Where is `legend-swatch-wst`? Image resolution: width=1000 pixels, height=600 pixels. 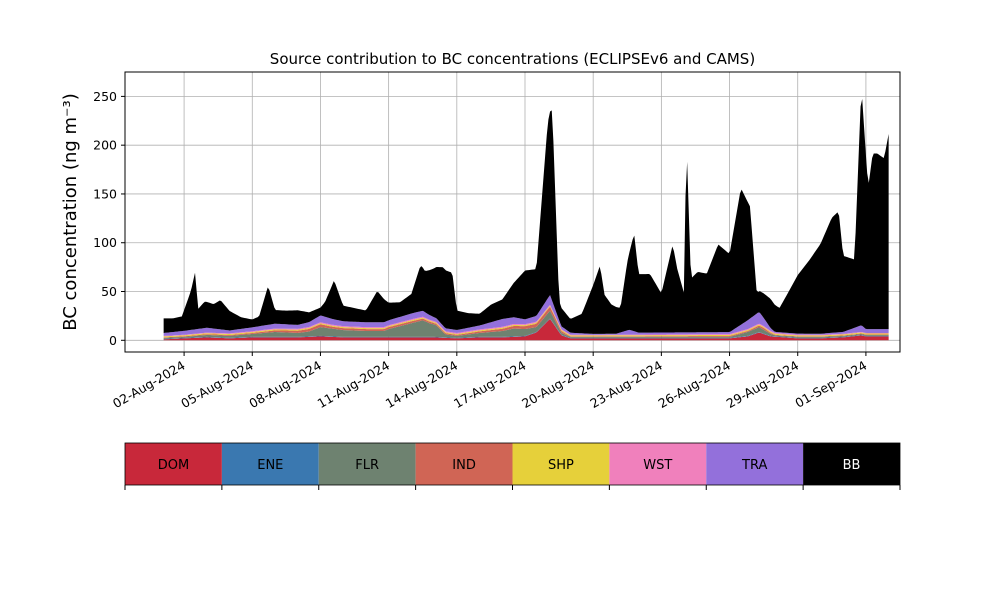 legend-swatch-wst is located at coordinates (658, 464).